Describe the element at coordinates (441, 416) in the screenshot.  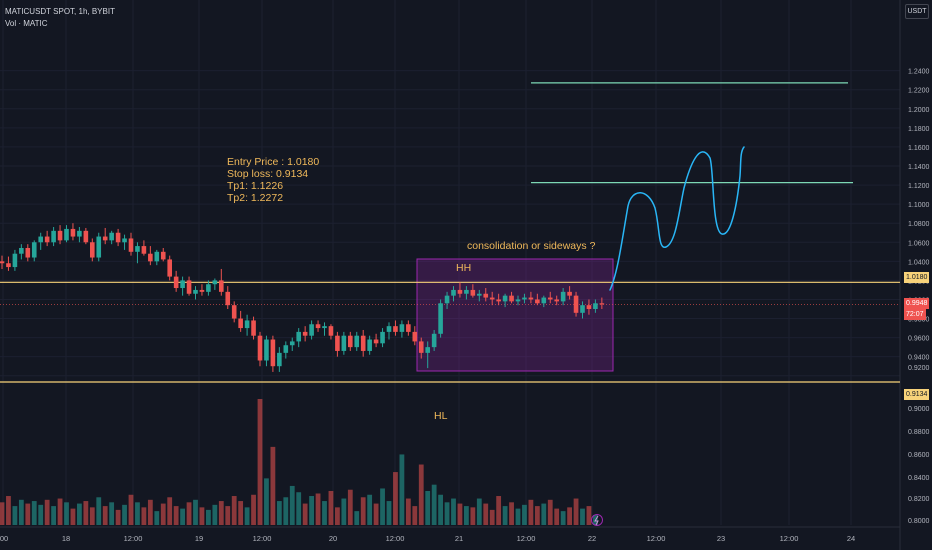
I see `hl-label: HL` at that location.